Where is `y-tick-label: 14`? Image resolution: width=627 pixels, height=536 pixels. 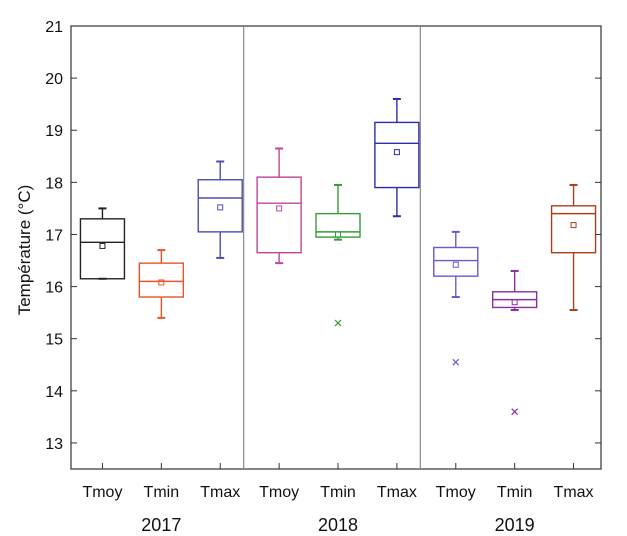 y-tick-label: 14 is located at coordinates (54, 392).